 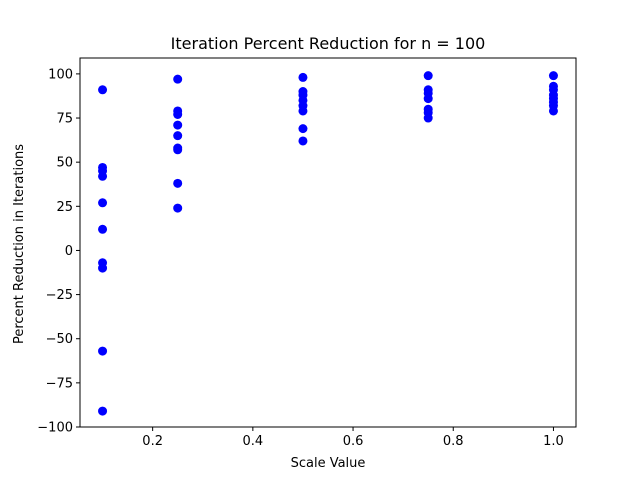 I want to click on x-tick-label: 1.0, so click(x=553, y=441).